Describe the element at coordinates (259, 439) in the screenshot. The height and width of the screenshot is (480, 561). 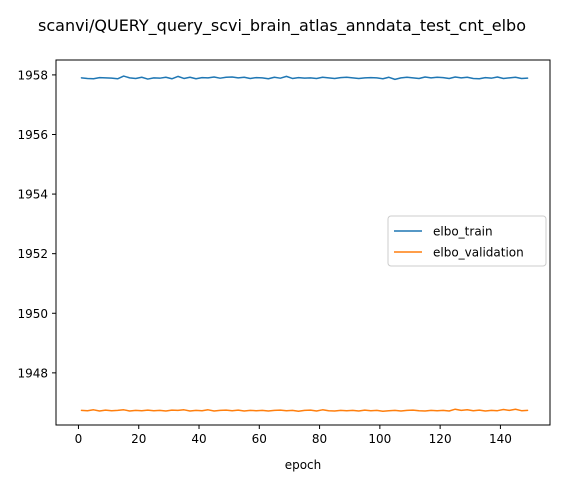
I see `x-tick-label: 60` at that location.